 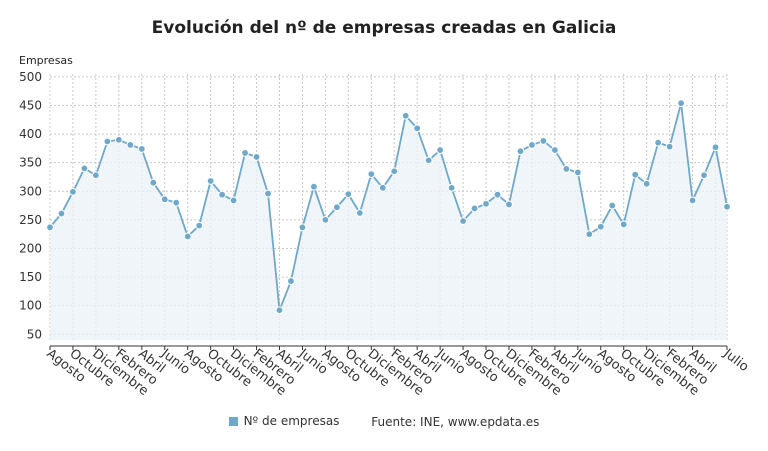 What do you see at coordinates (291, 421) in the screenshot?
I see `legend-label: Nº de empresas` at bounding box center [291, 421].